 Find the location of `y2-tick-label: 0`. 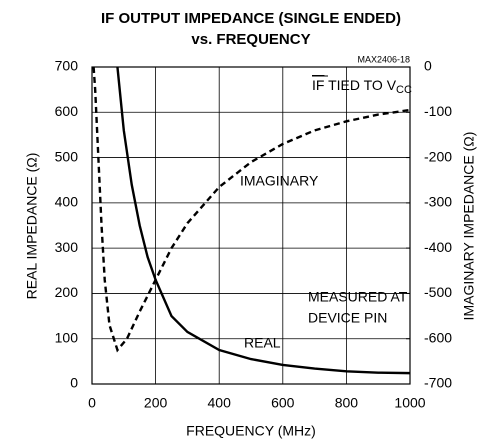

y2-tick-label: 0 is located at coordinates (428, 66).